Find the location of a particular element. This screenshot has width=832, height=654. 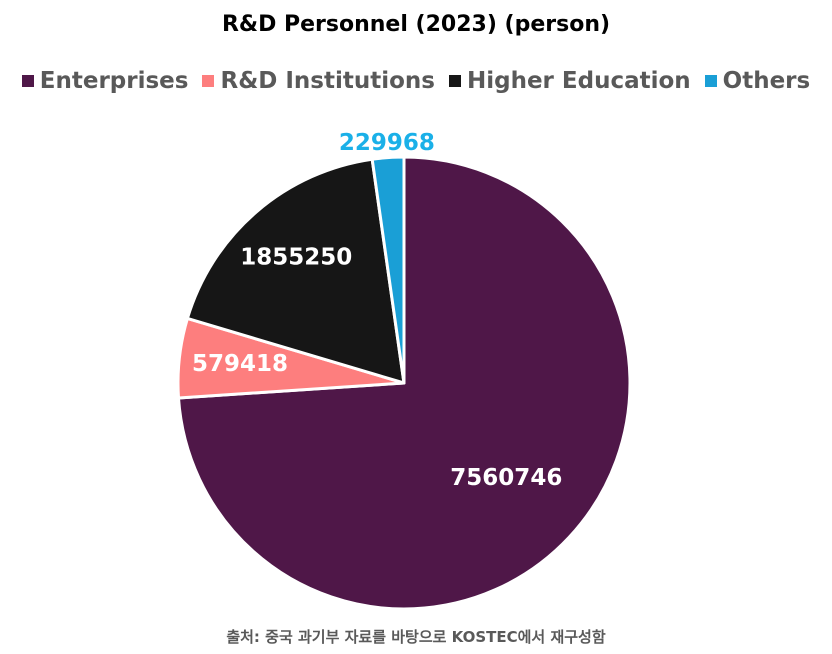

legend-label-rd-institutions: R&D Institutions is located at coordinates (327, 81).